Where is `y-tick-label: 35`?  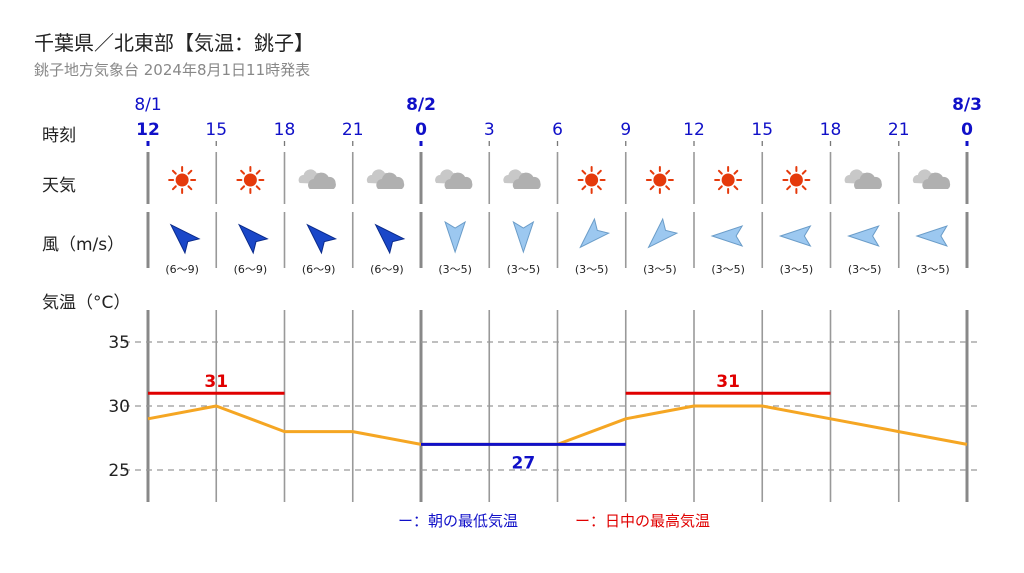 y-tick-label: 35 is located at coordinates (119, 343).